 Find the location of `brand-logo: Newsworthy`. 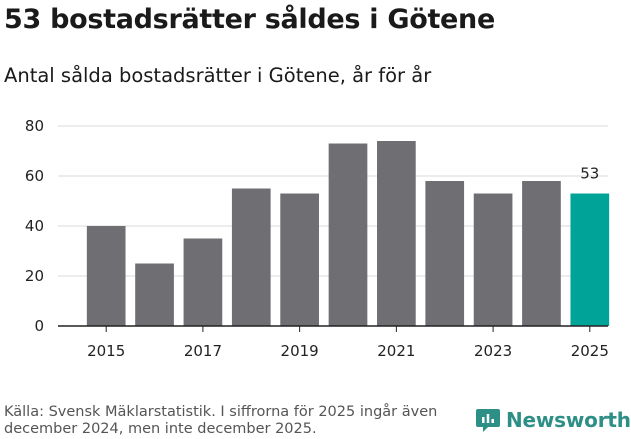

brand-logo: Newsworthy is located at coordinates (553, 420).